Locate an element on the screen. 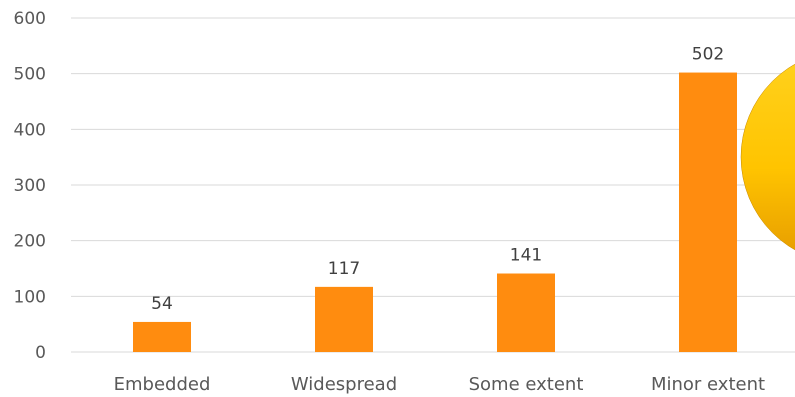  bar-minor-extent is located at coordinates (708, 212).